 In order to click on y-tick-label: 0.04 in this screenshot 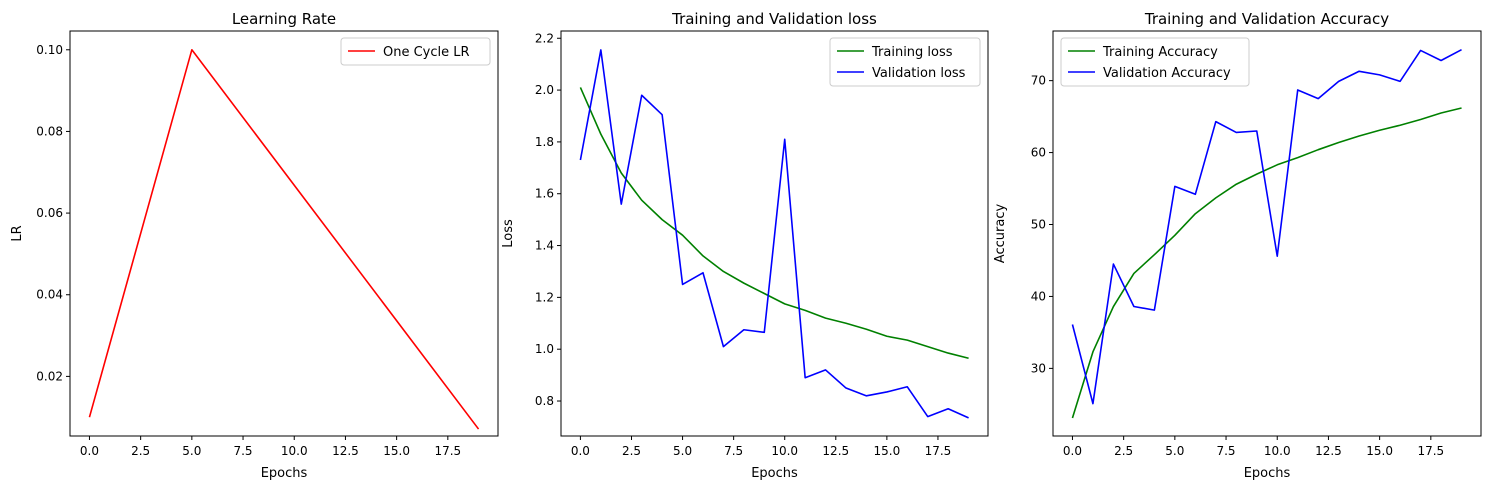, I will do `click(49, 295)`.